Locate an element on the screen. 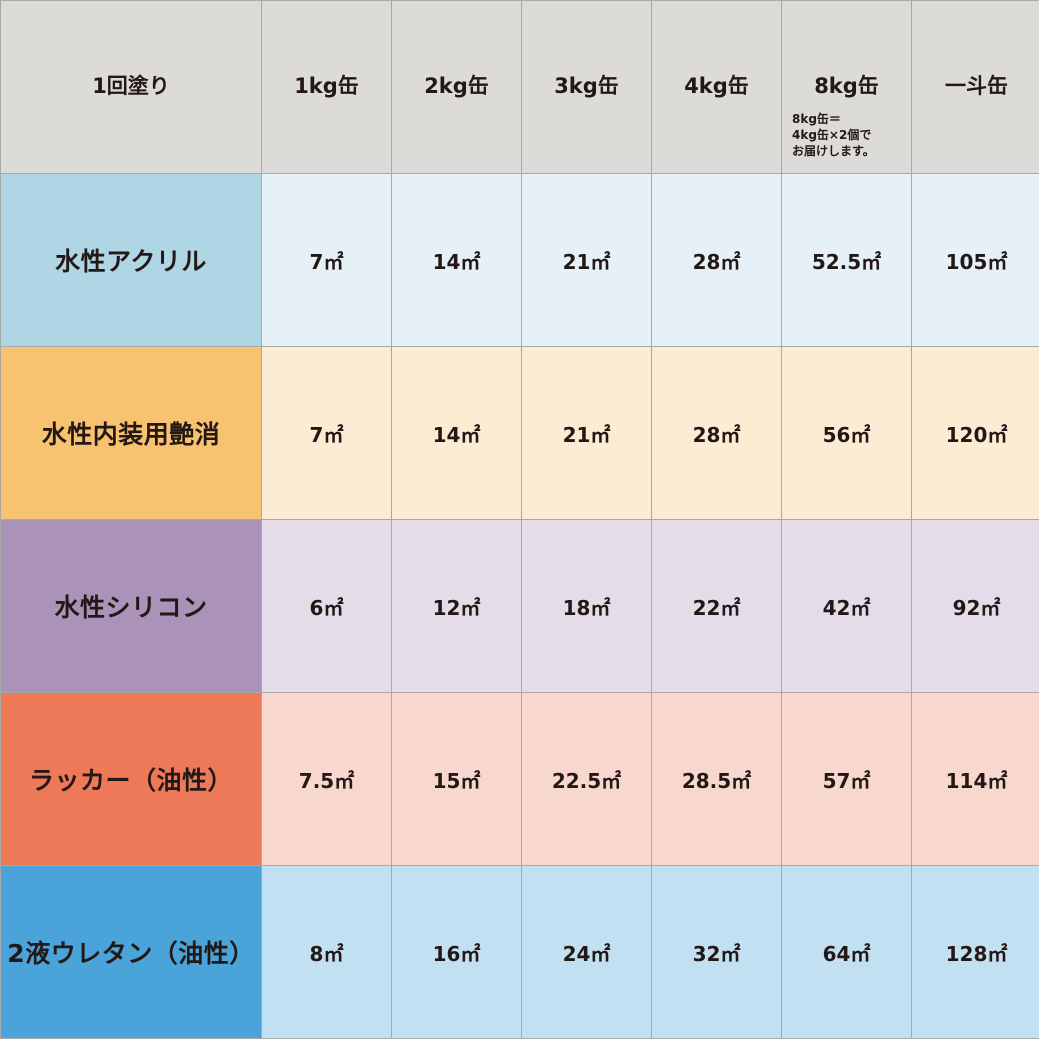 The image size is (1039, 1039). coverage-cell: 56㎡ is located at coordinates (846, 433).